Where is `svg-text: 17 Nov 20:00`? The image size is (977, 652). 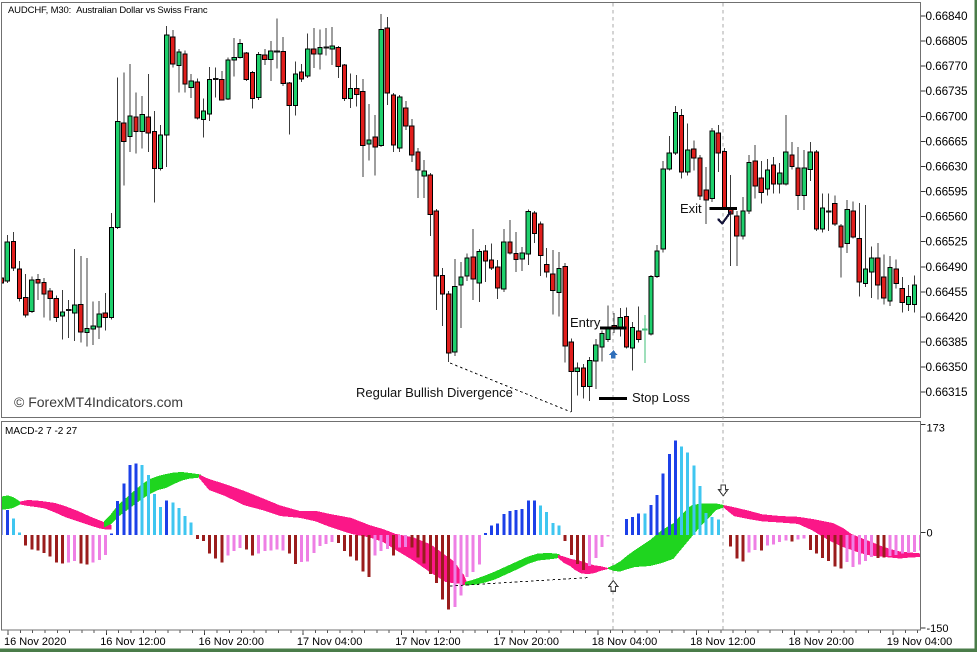 svg-text: 17 Nov 20:00 is located at coordinates (526, 642).